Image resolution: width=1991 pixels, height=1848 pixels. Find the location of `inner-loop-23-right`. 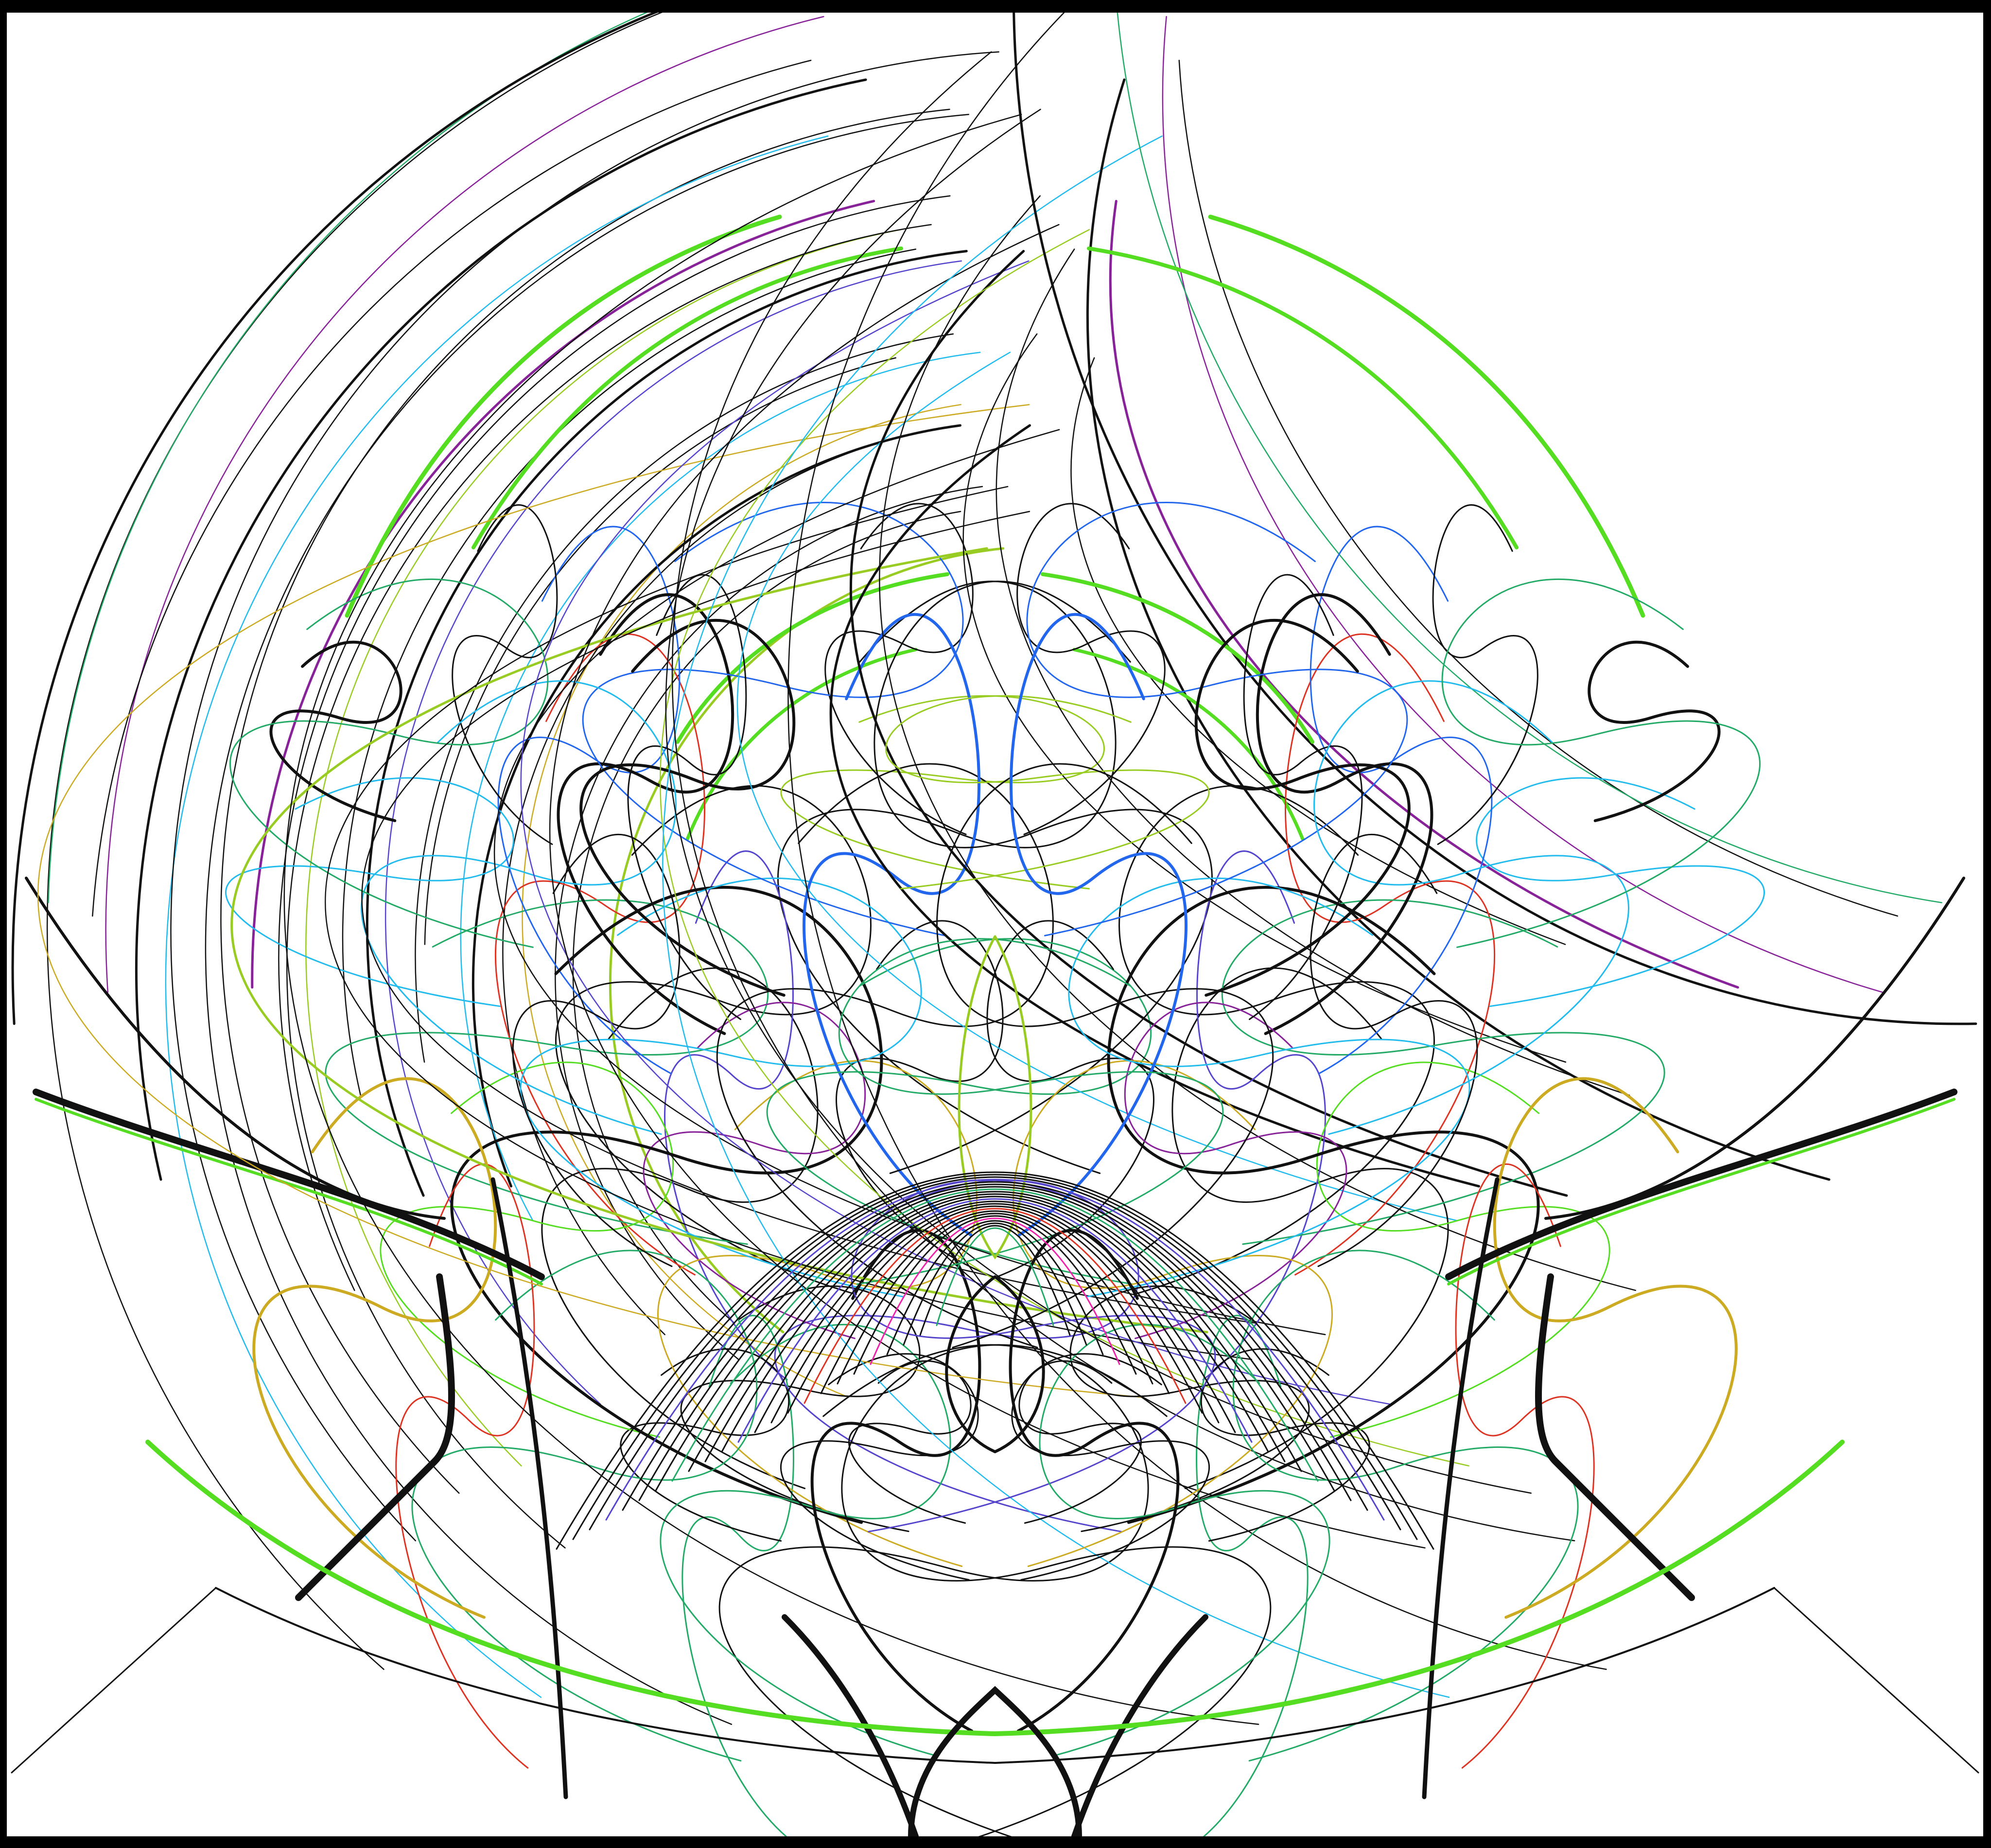

inner-loop-23-right is located at coordinates (1525, 1466).